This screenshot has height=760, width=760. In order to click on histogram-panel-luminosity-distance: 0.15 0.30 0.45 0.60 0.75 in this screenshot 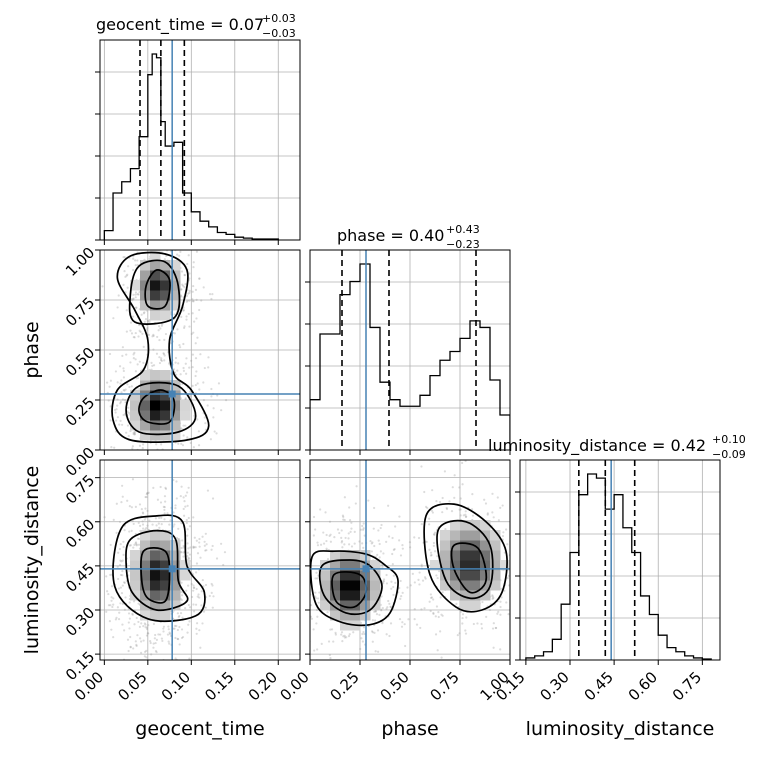, I will do `click(606, 581)`.